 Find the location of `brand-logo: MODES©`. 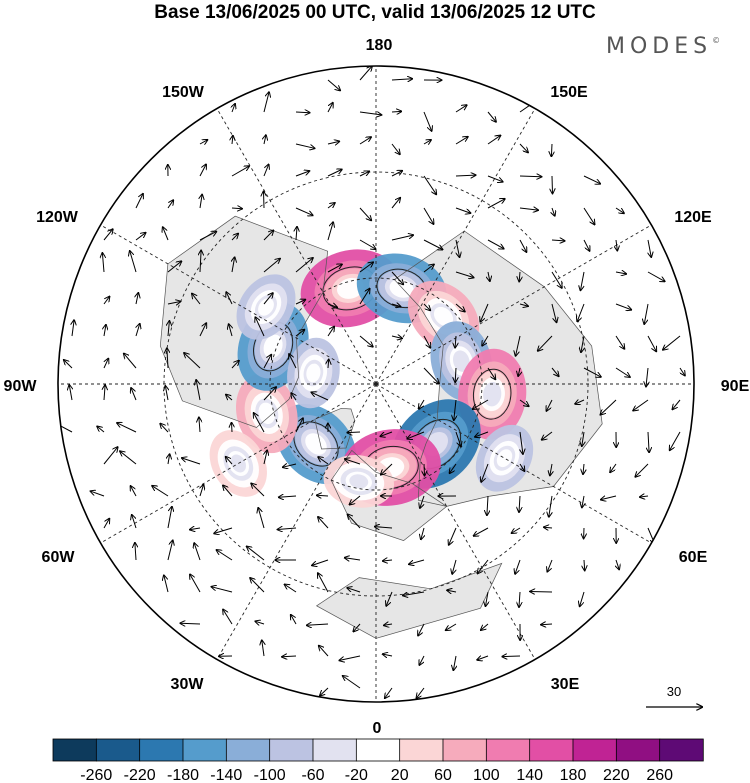

brand-logo: MODES© is located at coordinates (663, 46).